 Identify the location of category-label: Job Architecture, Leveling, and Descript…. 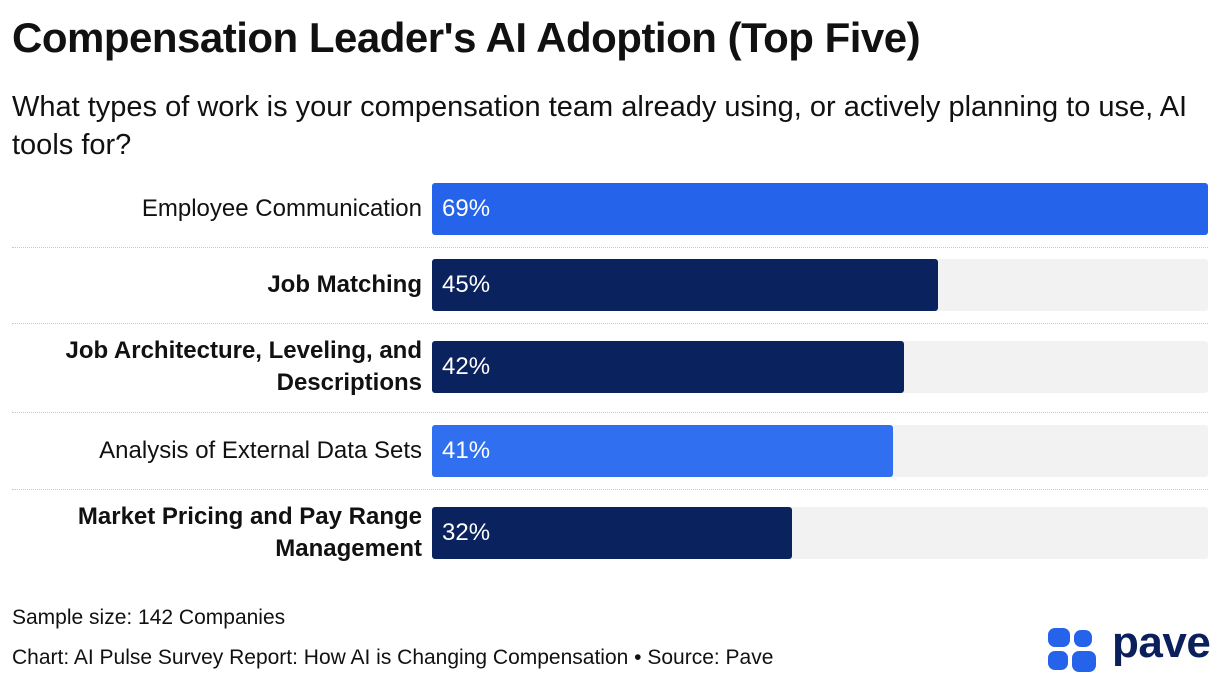
(243, 366).